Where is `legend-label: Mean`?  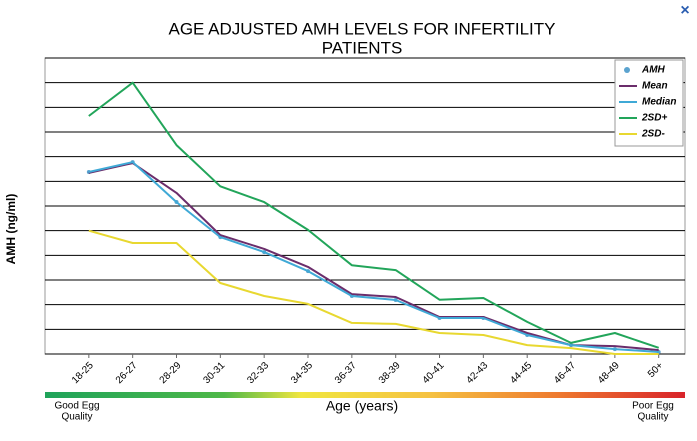 legend-label: Mean is located at coordinates (655, 86).